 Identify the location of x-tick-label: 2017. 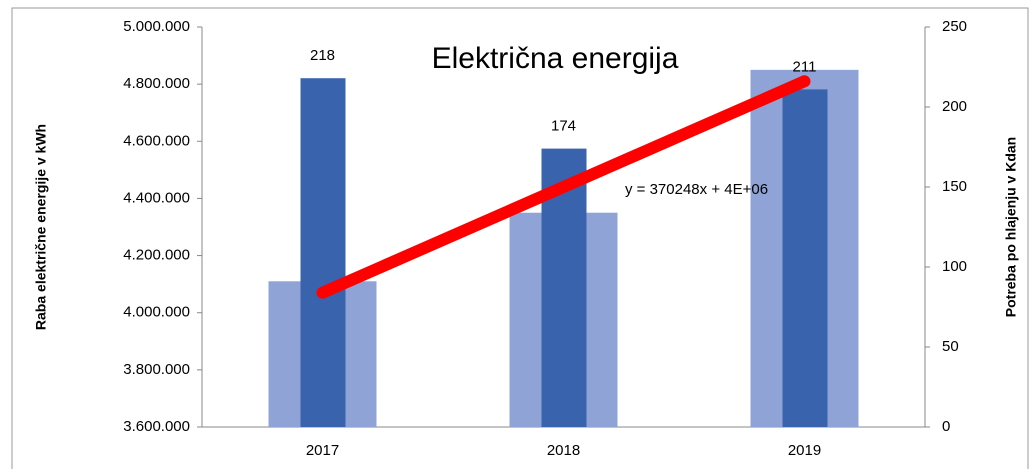
(322, 450).